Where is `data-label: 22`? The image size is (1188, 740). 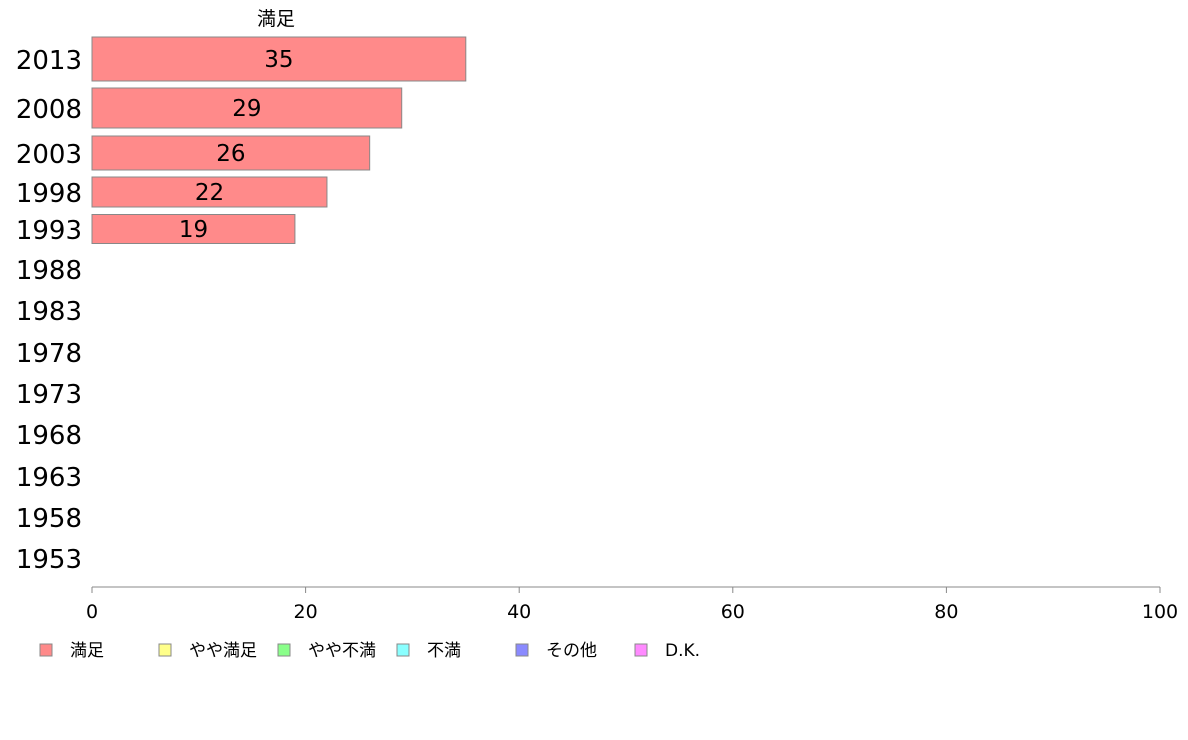 data-label: 22 is located at coordinates (209, 193).